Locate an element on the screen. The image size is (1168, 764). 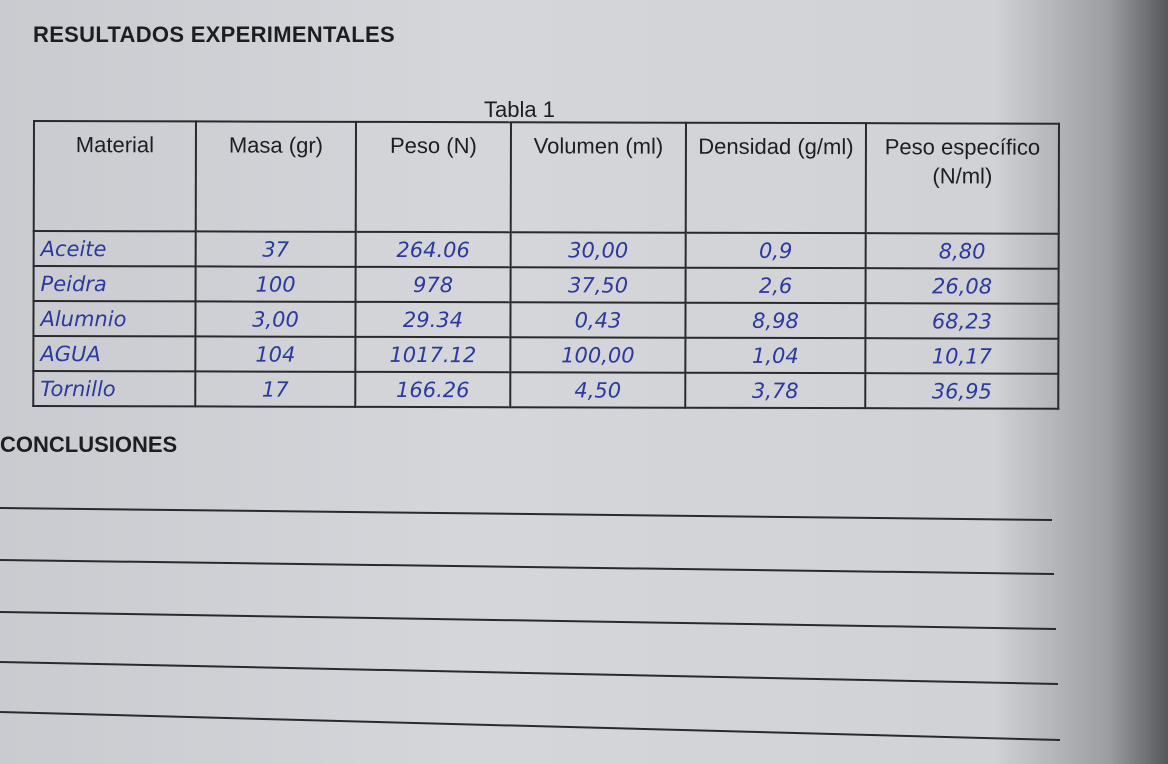
page-title: RESULTADOS EXPERIMENTALES is located at coordinates (214, 34).